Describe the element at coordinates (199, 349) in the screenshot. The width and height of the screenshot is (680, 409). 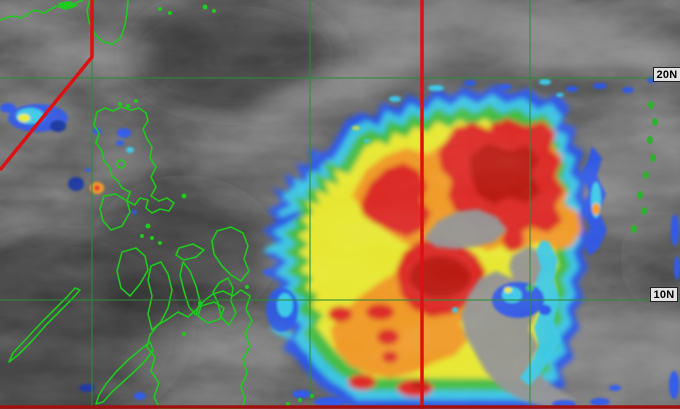
I see `coastline-mindanao` at that location.